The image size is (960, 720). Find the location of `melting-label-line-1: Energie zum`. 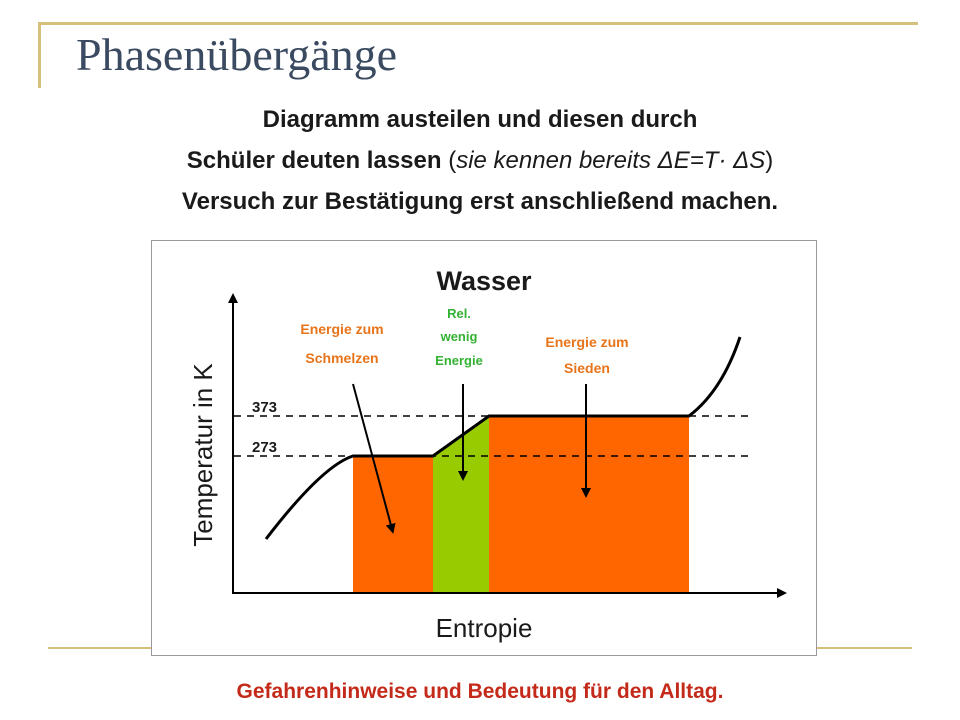

melting-label-line-1: Energie zum is located at coordinates (341, 329).